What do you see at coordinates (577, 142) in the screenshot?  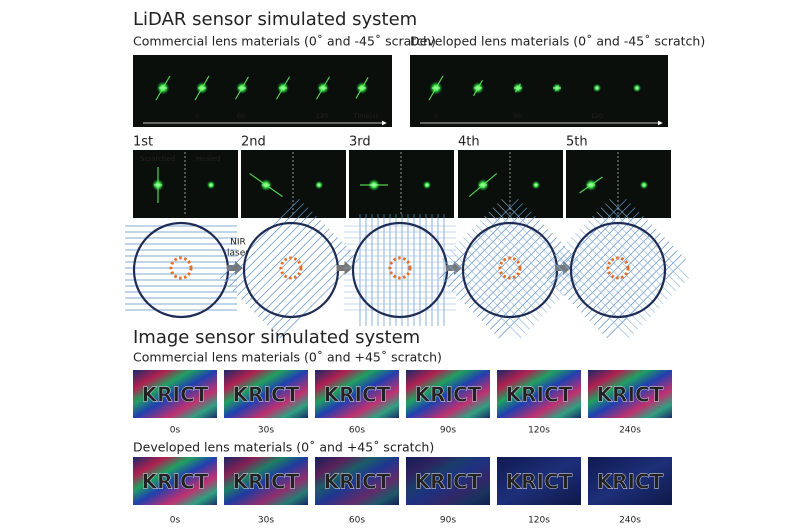 I see `step-label: 5th` at bounding box center [577, 142].